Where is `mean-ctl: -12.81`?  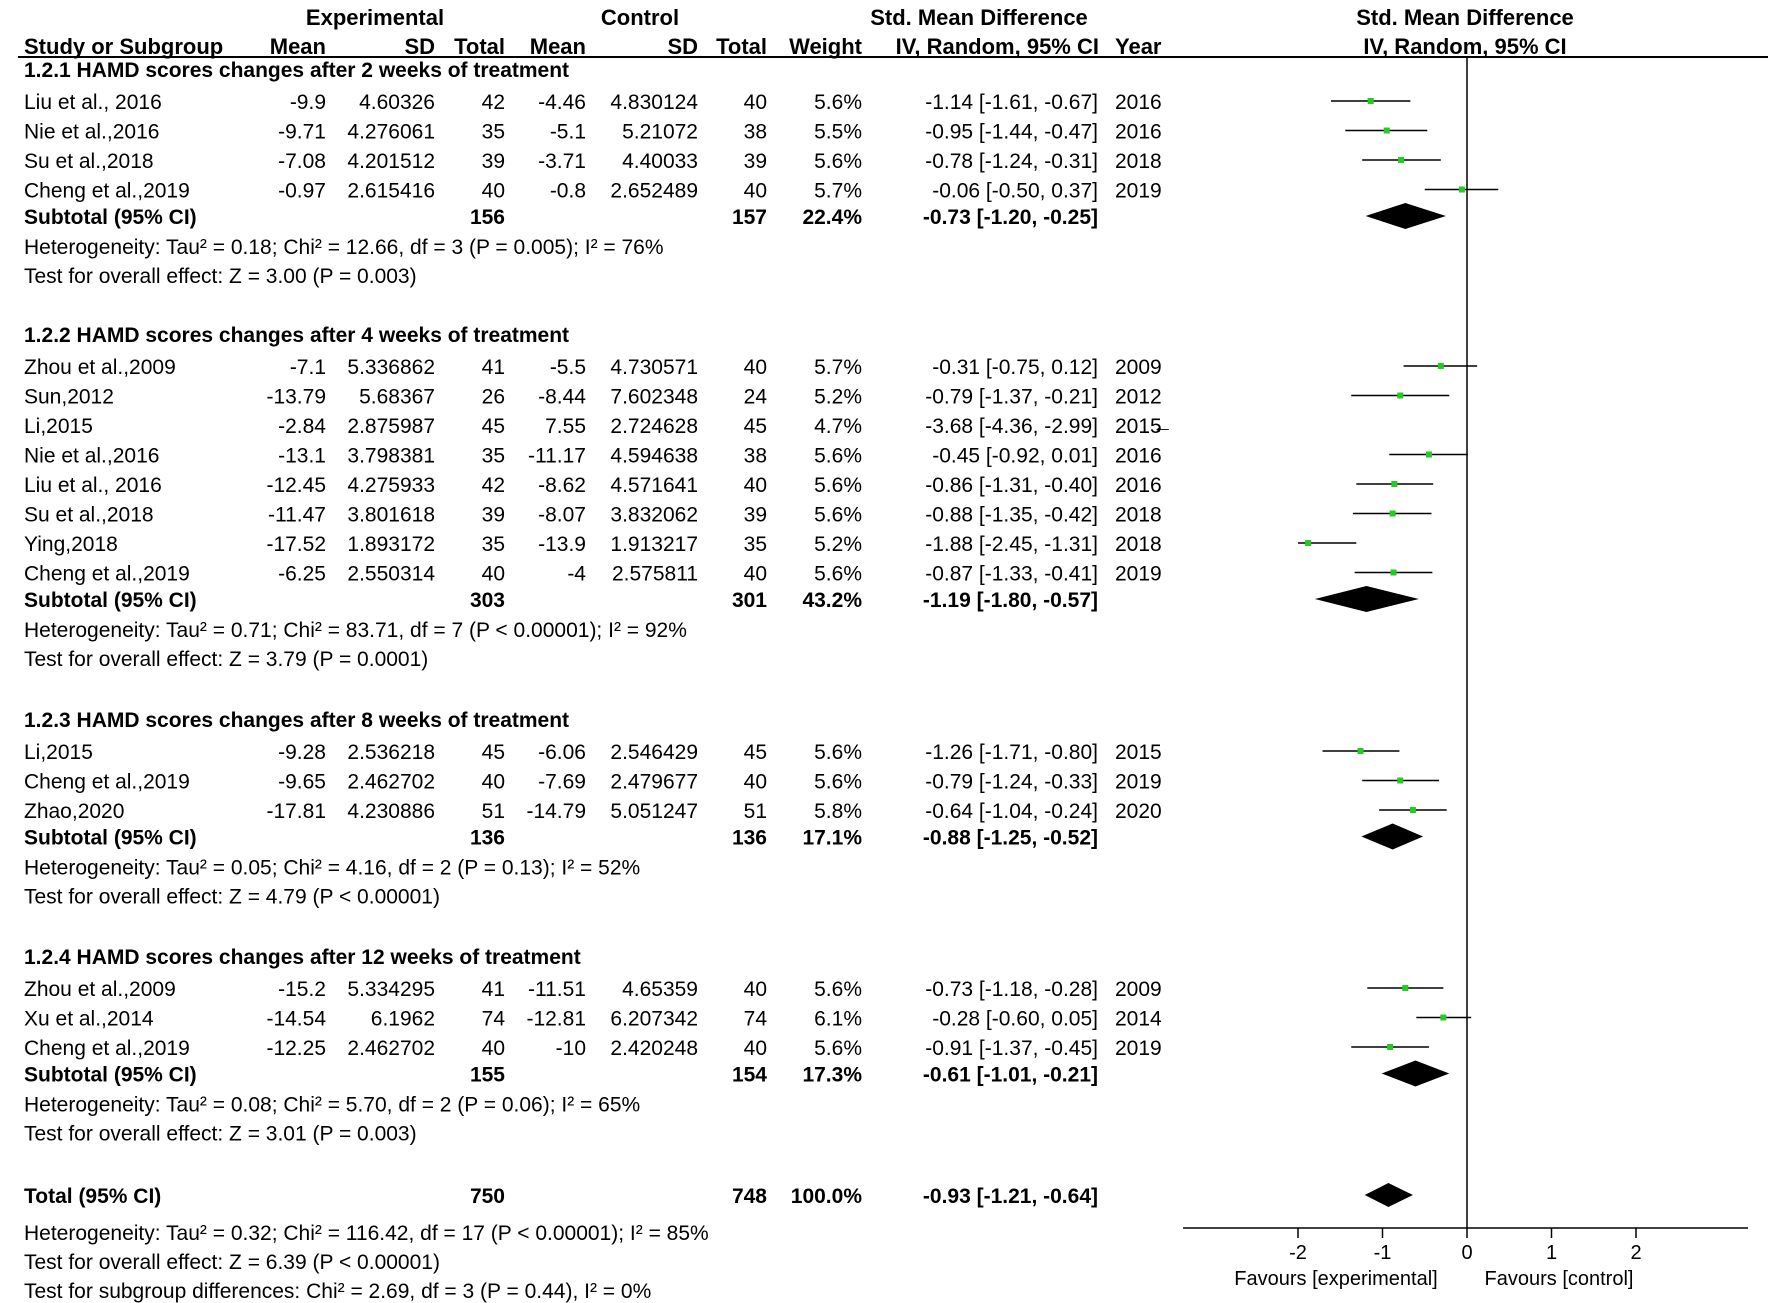
mean-ctl: -12.81 is located at coordinates (556, 1019).